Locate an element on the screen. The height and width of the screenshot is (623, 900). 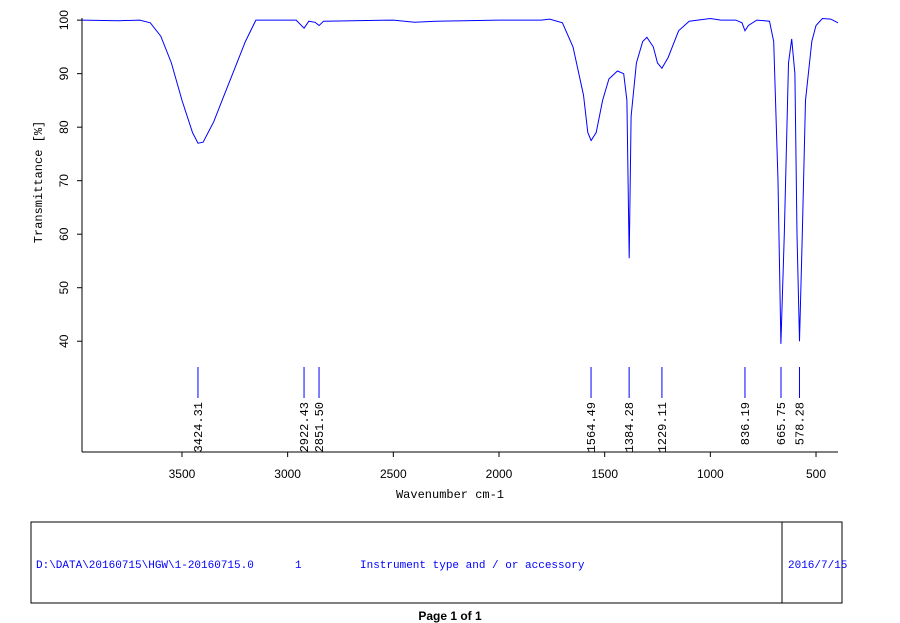
footer-number: 1 is located at coordinates (298, 566).